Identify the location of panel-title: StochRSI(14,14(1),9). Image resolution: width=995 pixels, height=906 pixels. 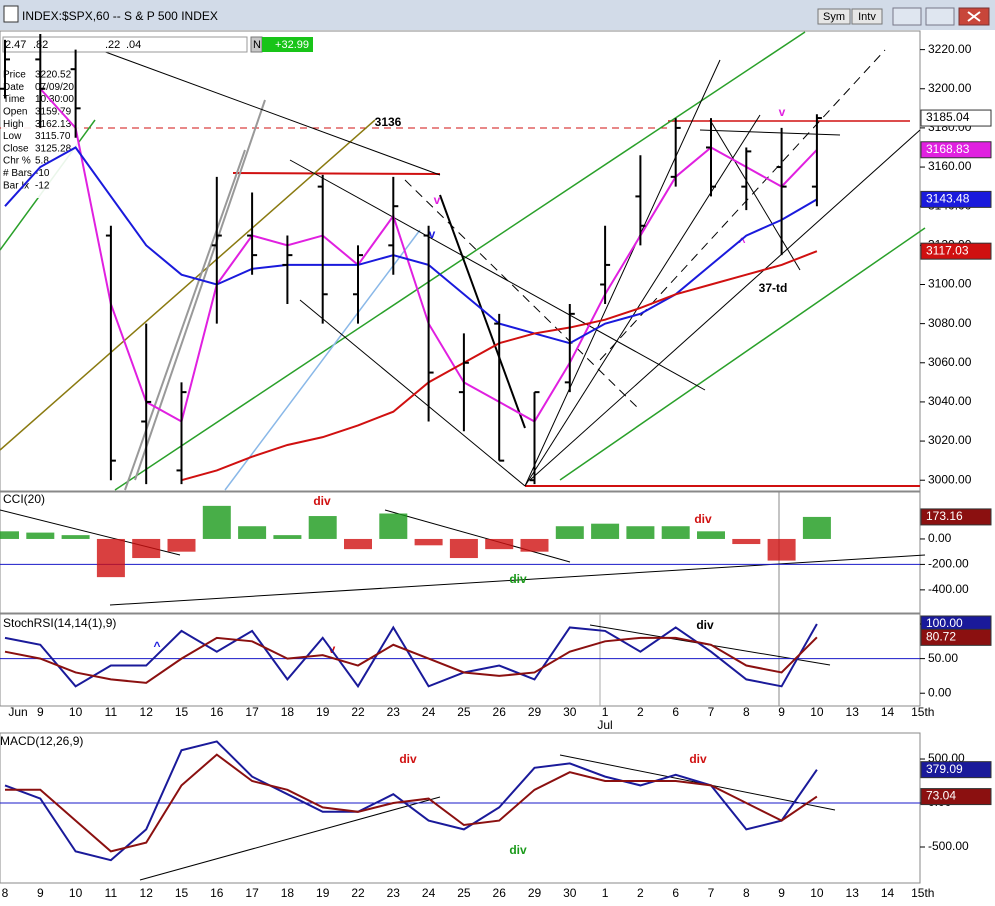
(59, 623).